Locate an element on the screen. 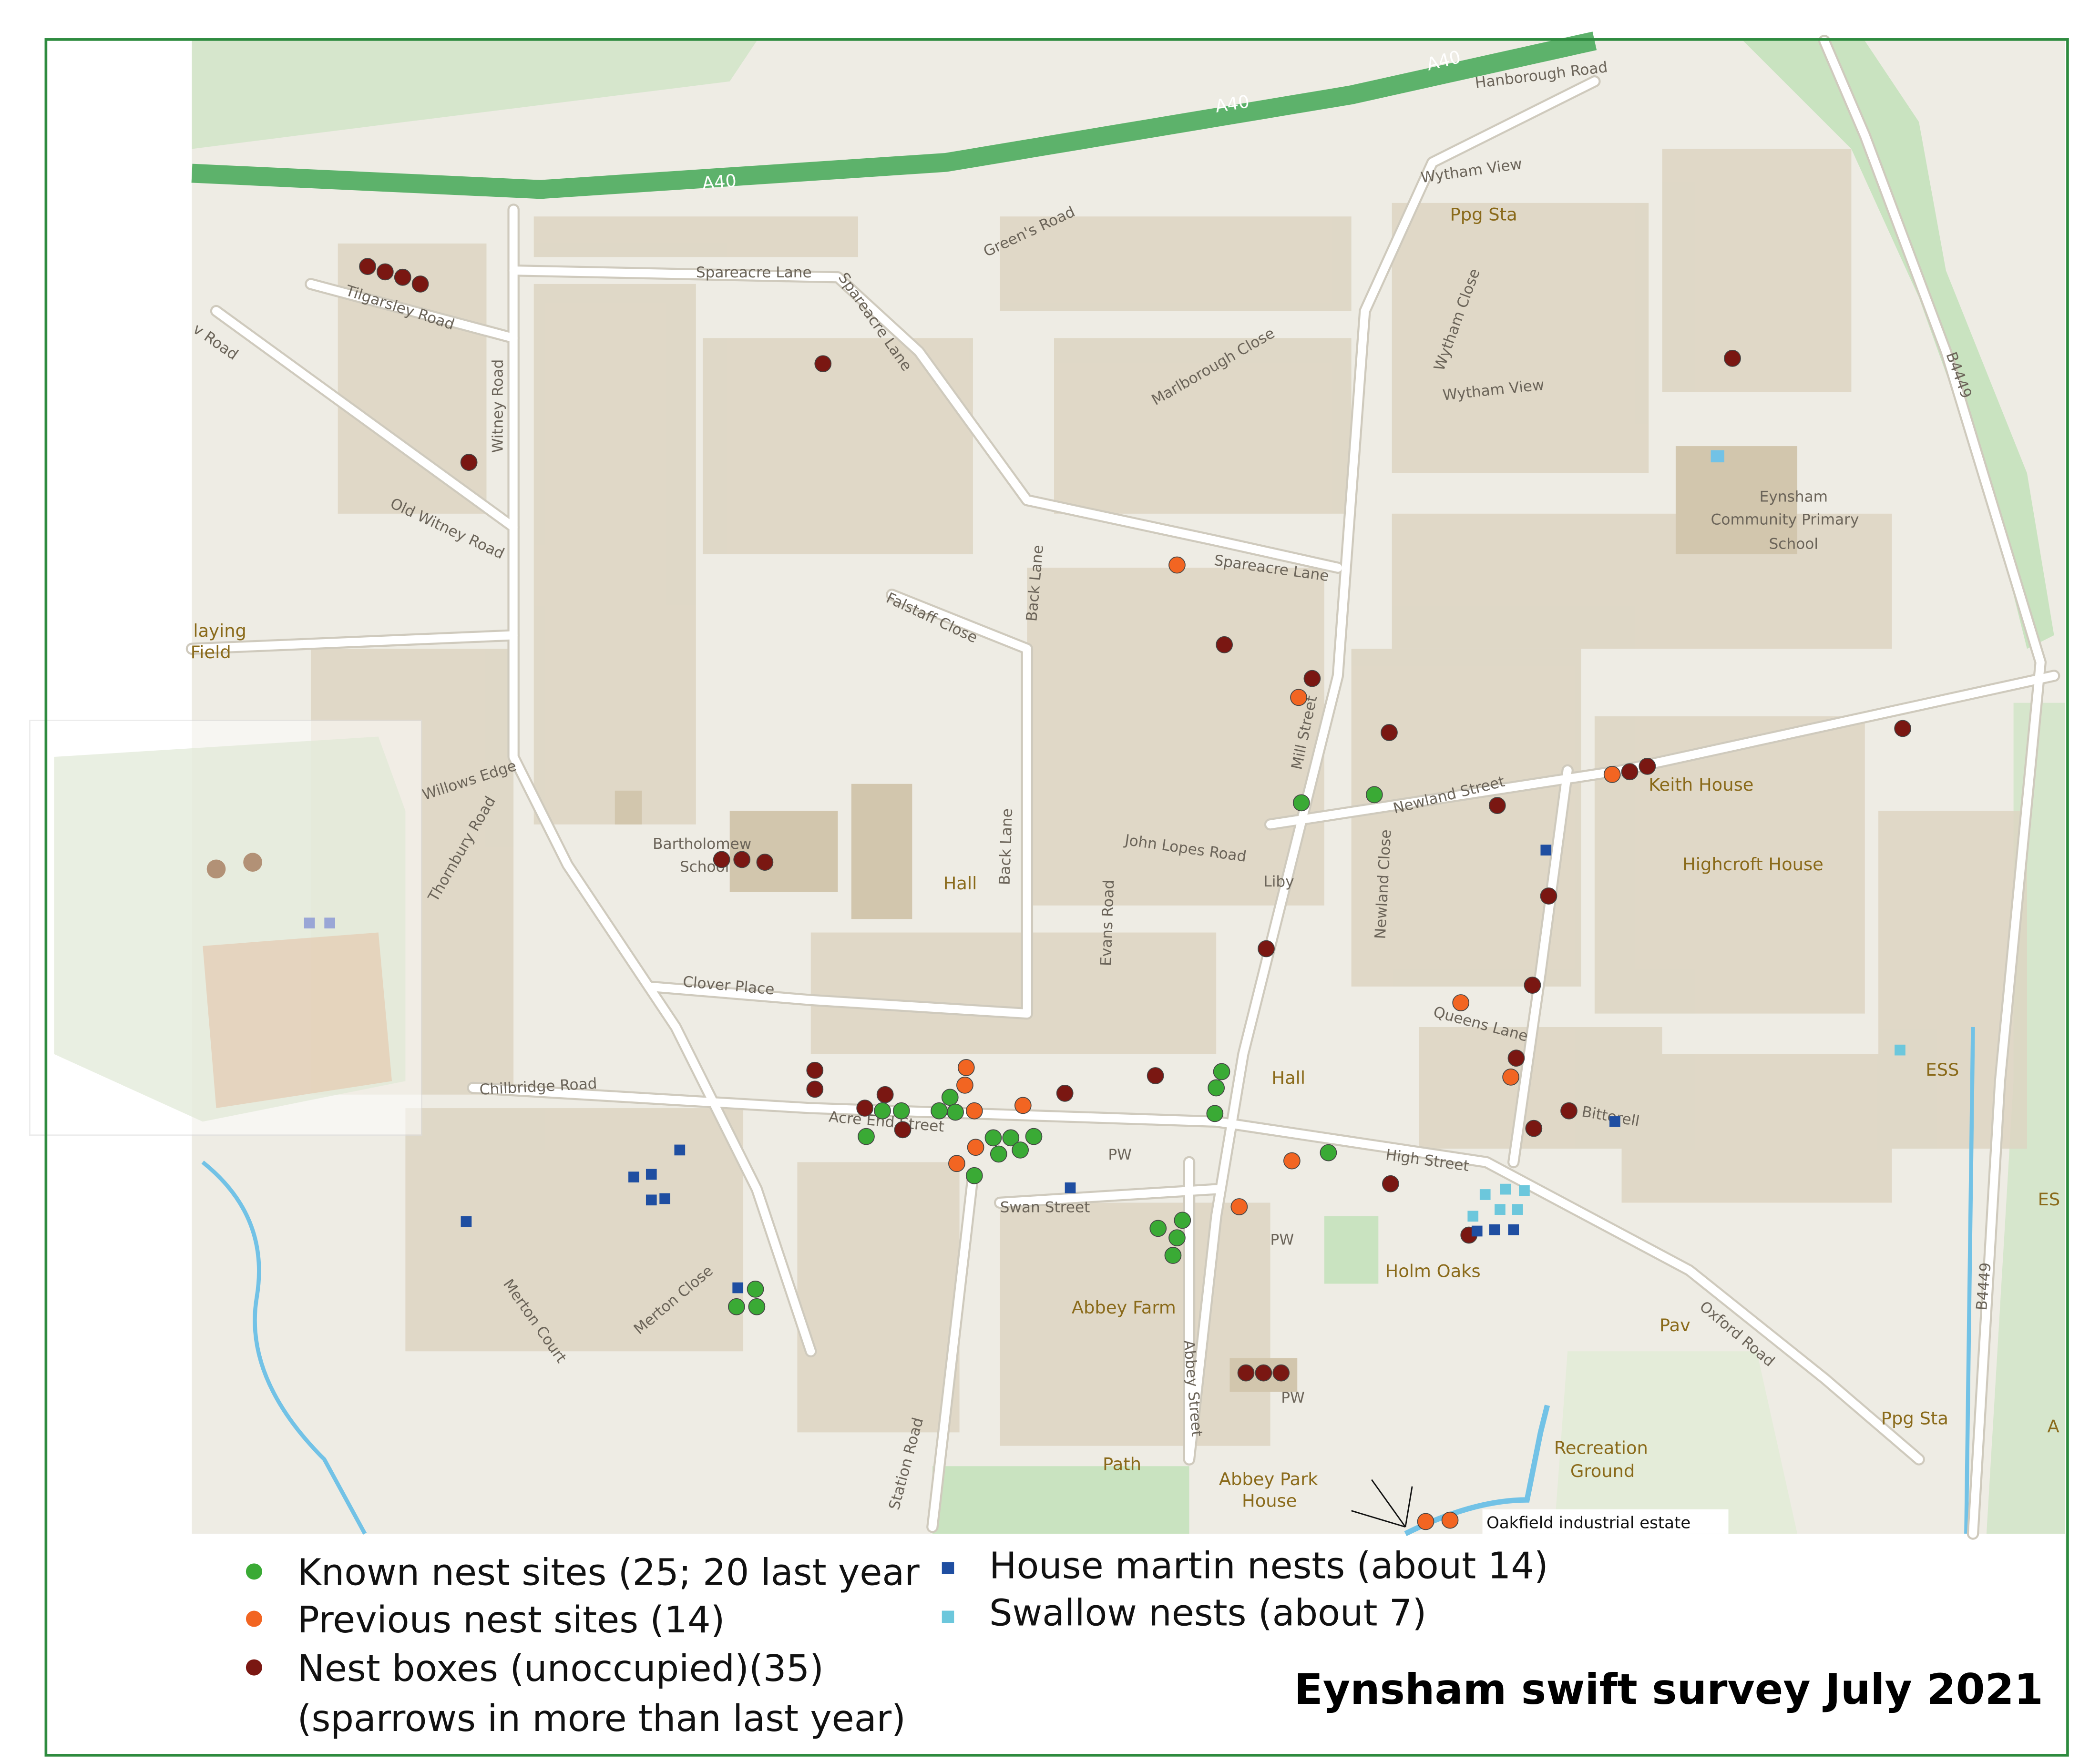 This screenshot has width=2100, height=1762. inset-overlay is located at coordinates (225, 928).